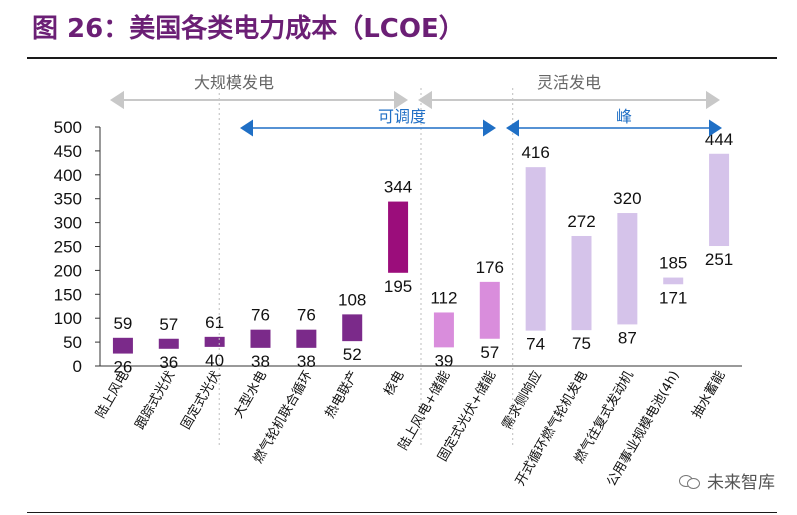 The height and width of the screenshot is (515, 797). Describe the element at coordinates (535, 152) in the screenshot. I see `data-label-high: 416` at that location.